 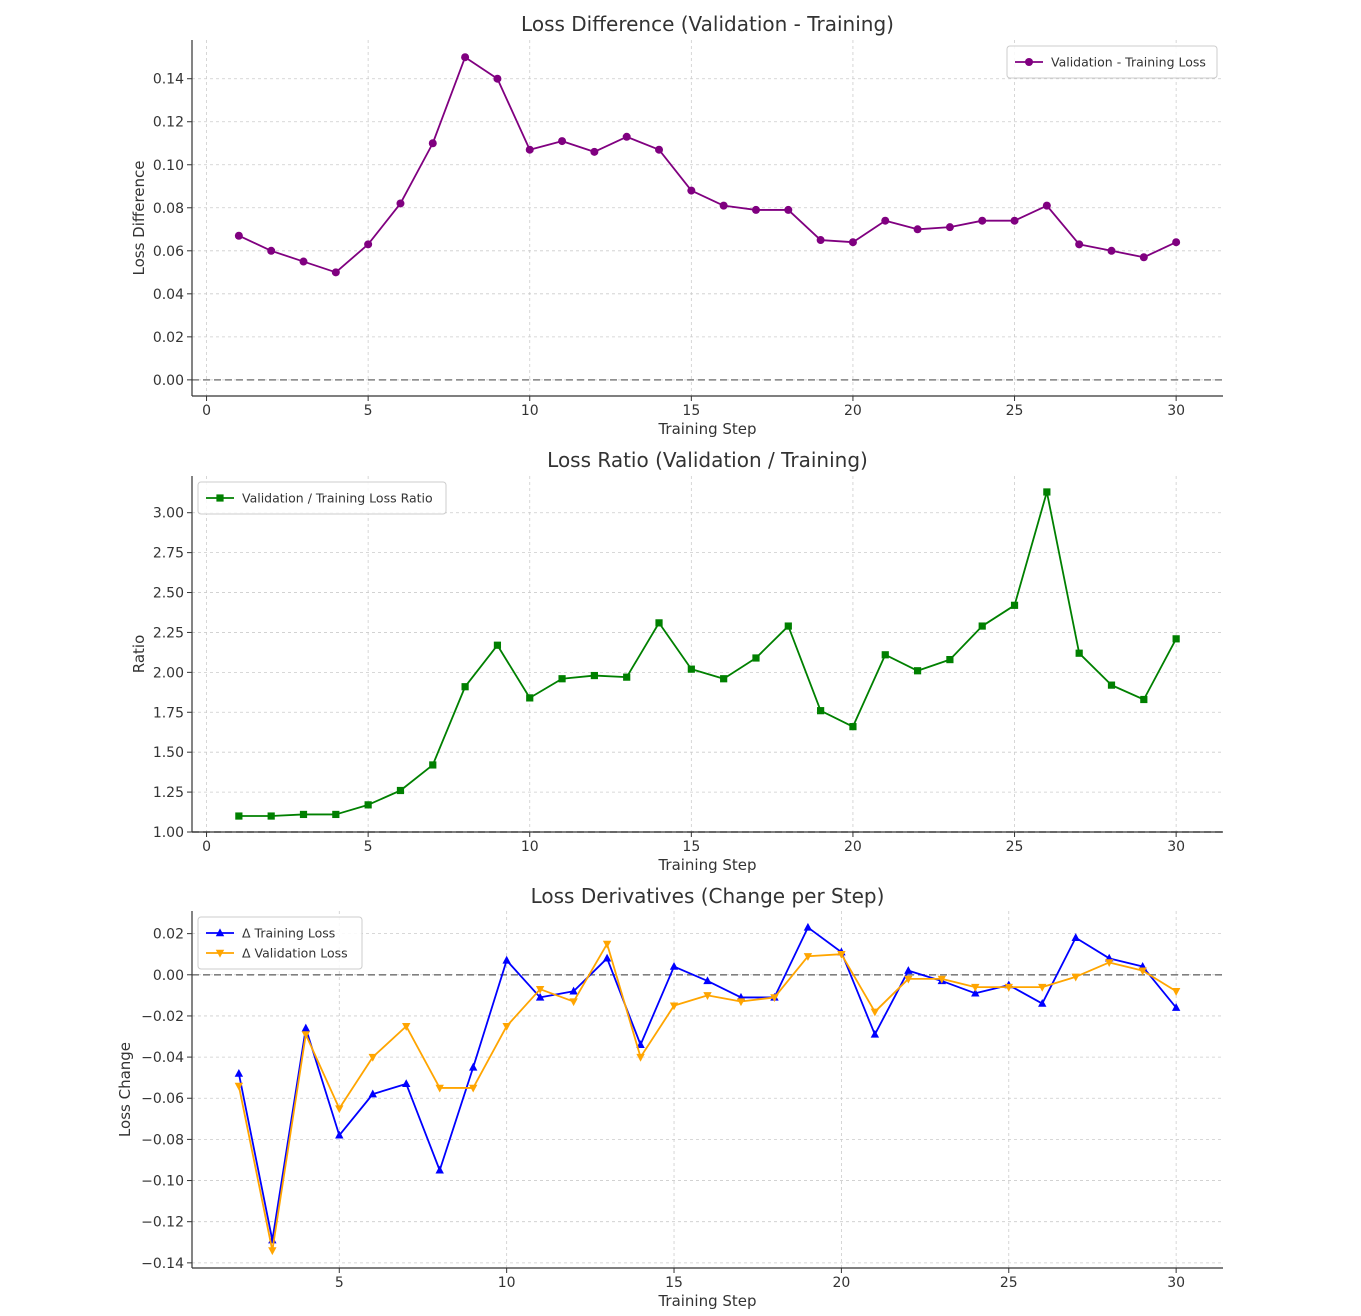 I want to click on x-tick-label: 5, so click(x=339, y=1283).